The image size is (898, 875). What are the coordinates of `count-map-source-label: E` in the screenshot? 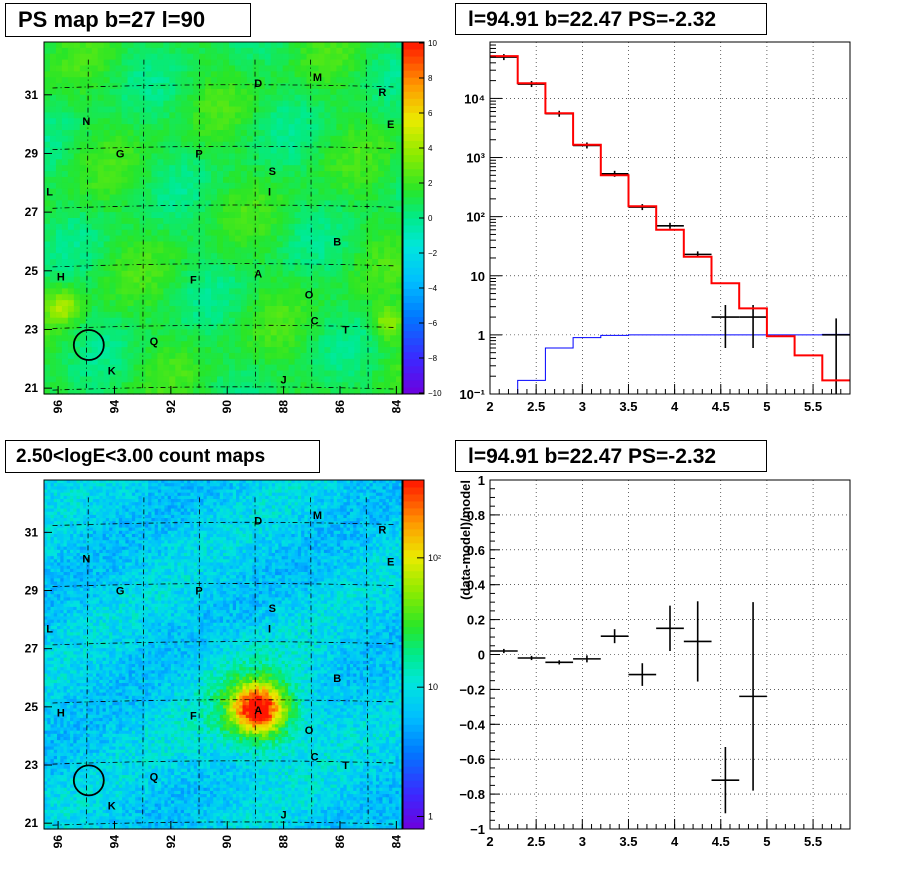 It's located at (390, 562).